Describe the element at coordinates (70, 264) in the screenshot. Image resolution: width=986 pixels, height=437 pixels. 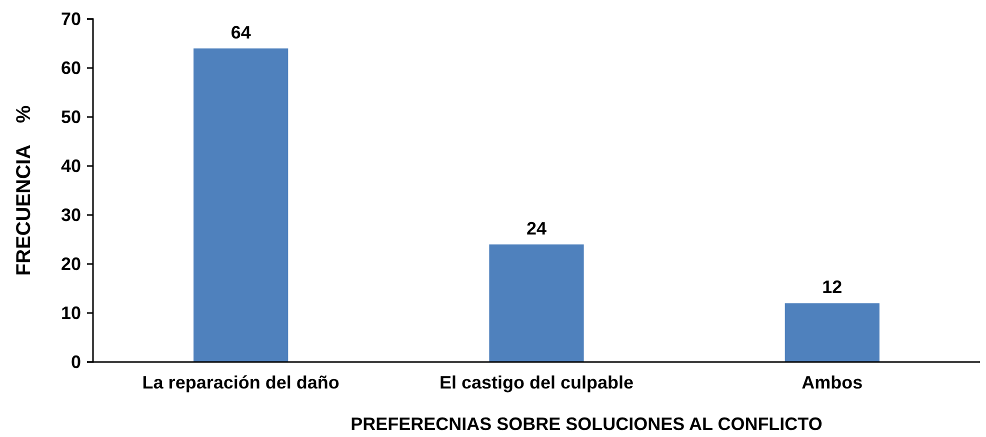
I see `y-tick-label: 20` at that location.